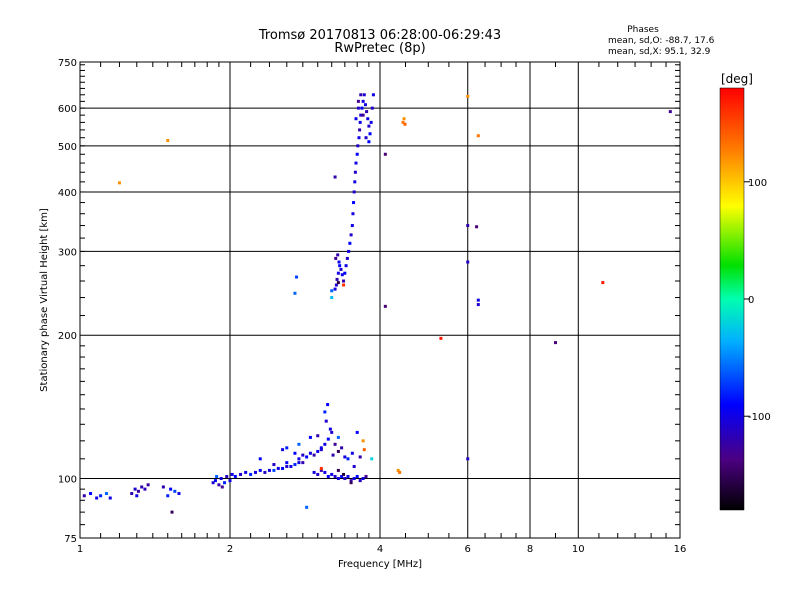 This screenshot has width=800, height=600. What do you see at coordinates (44, 300) in the screenshot?
I see `y-axis-label: Stationary phase Virtual Height [km]` at bounding box center [44, 300].